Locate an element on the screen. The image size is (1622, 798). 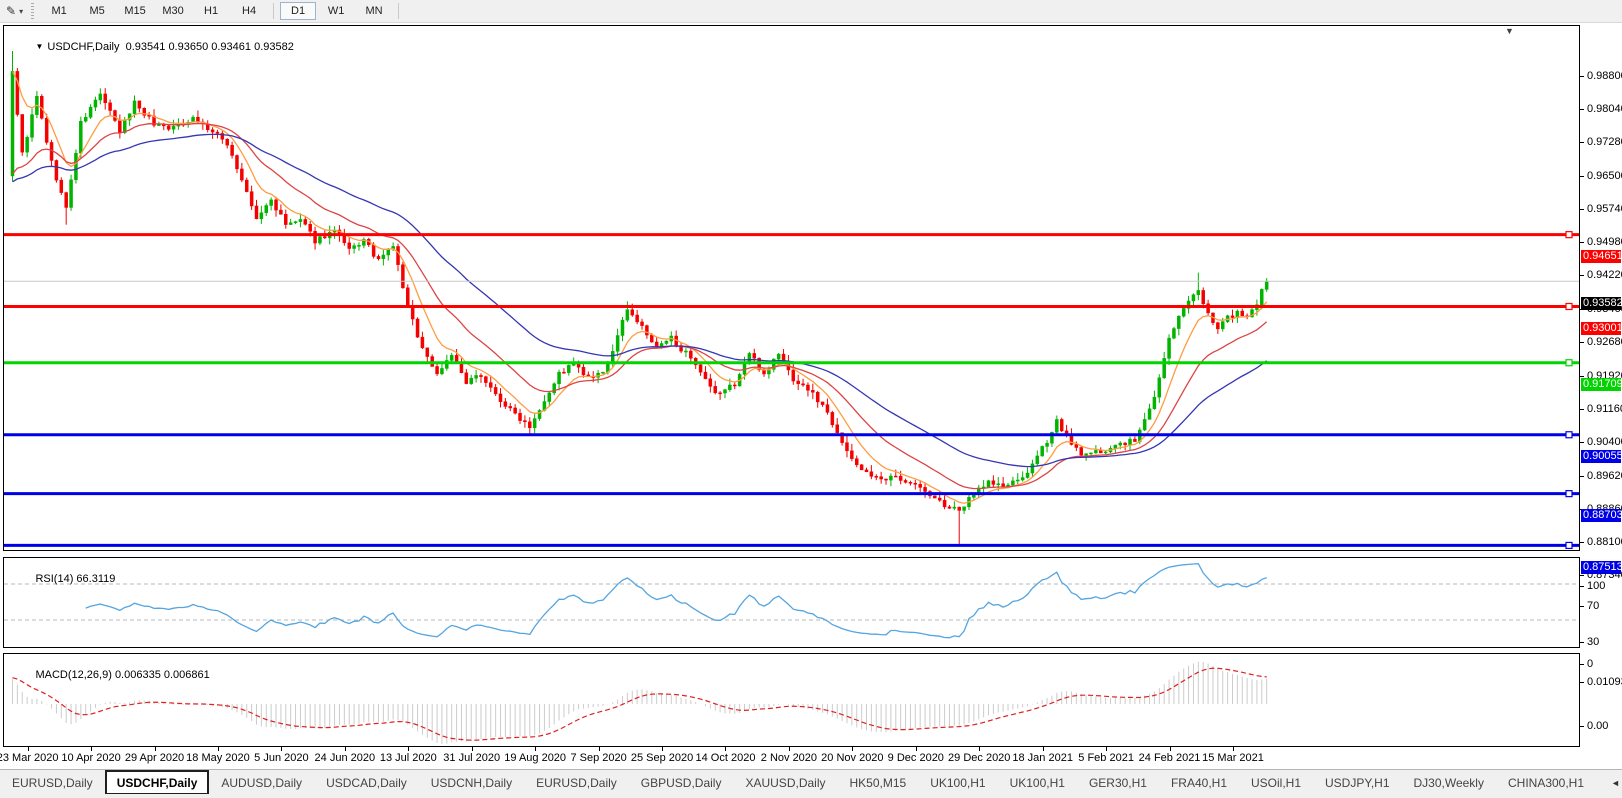
macd-indicator-panel: MACD(12,26,9) 0.006335 0.006861 is located at coordinates (791, 700).